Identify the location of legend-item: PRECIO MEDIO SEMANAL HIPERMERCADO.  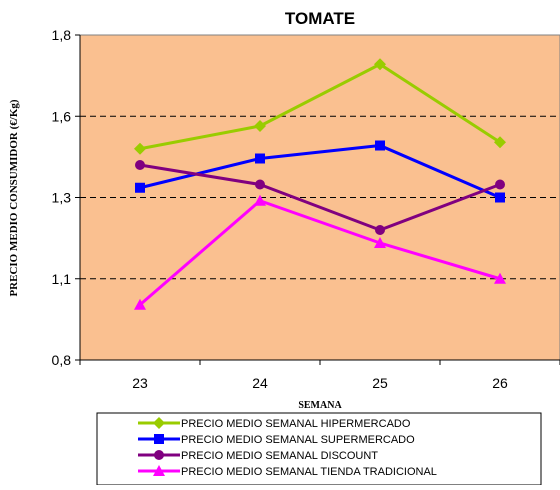
(274, 423).